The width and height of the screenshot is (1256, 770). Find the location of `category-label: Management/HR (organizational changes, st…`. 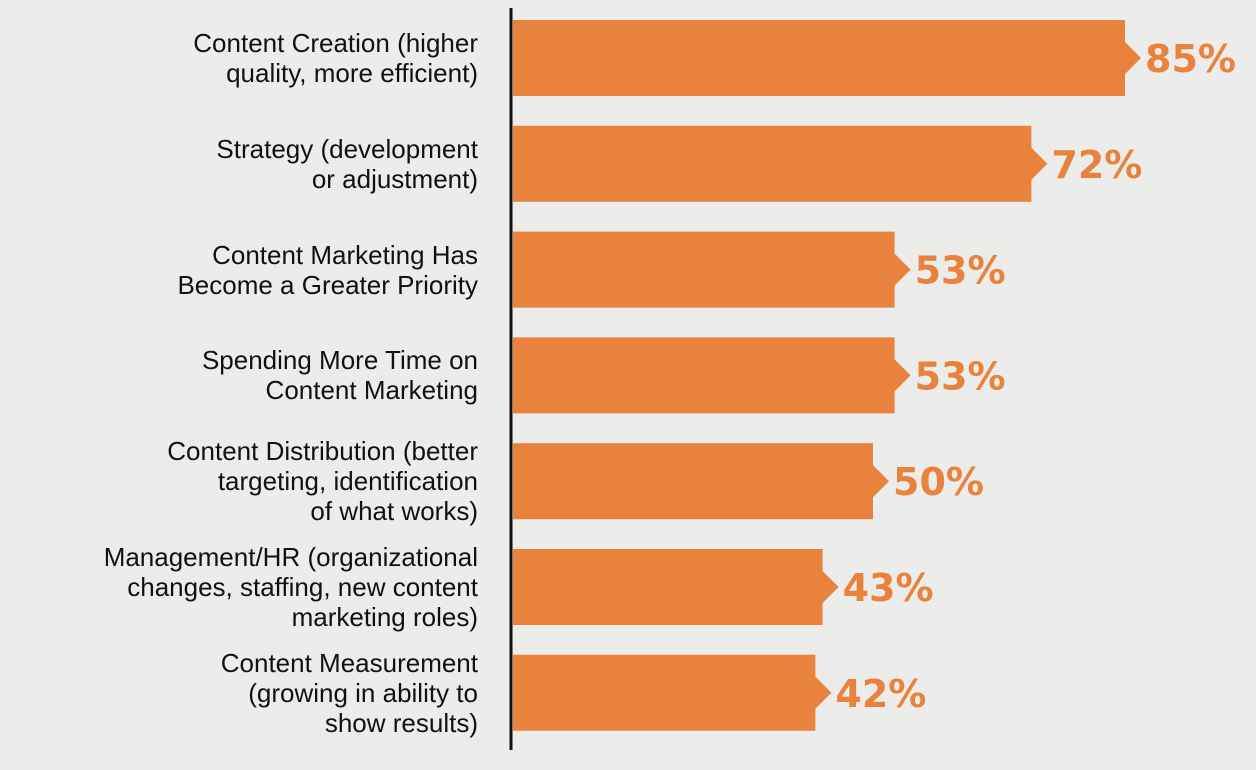

category-label: Management/HR (organizational changes, st… is located at coordinates (248, 587).